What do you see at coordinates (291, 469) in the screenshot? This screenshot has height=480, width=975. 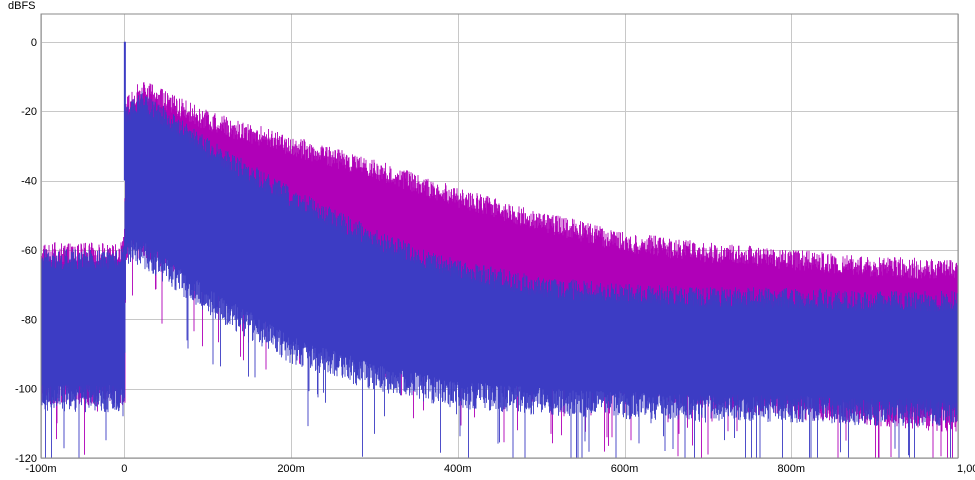 I see `x-tick-label: 200m` at bounding box center [291, 469].